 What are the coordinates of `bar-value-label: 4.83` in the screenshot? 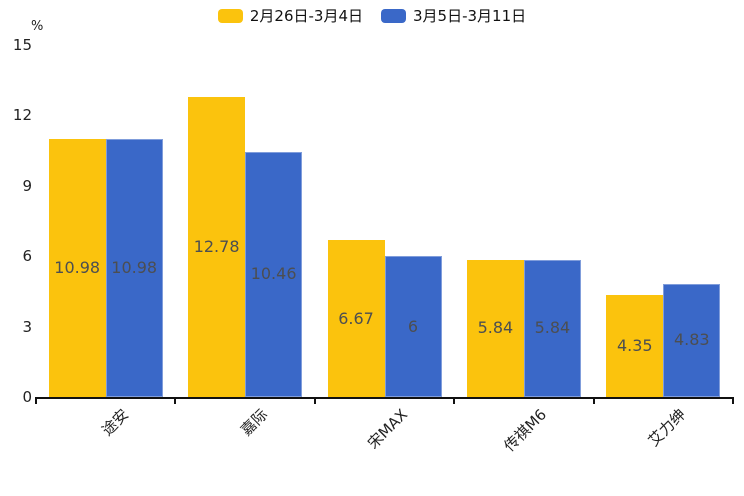 It's located at (691, 340).